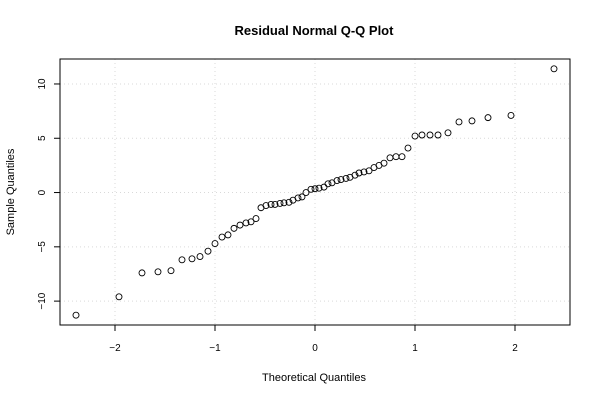  Describe the element at coordinates (42, 247) in the screenshot. I see `y-tick-label: −5` at that location.